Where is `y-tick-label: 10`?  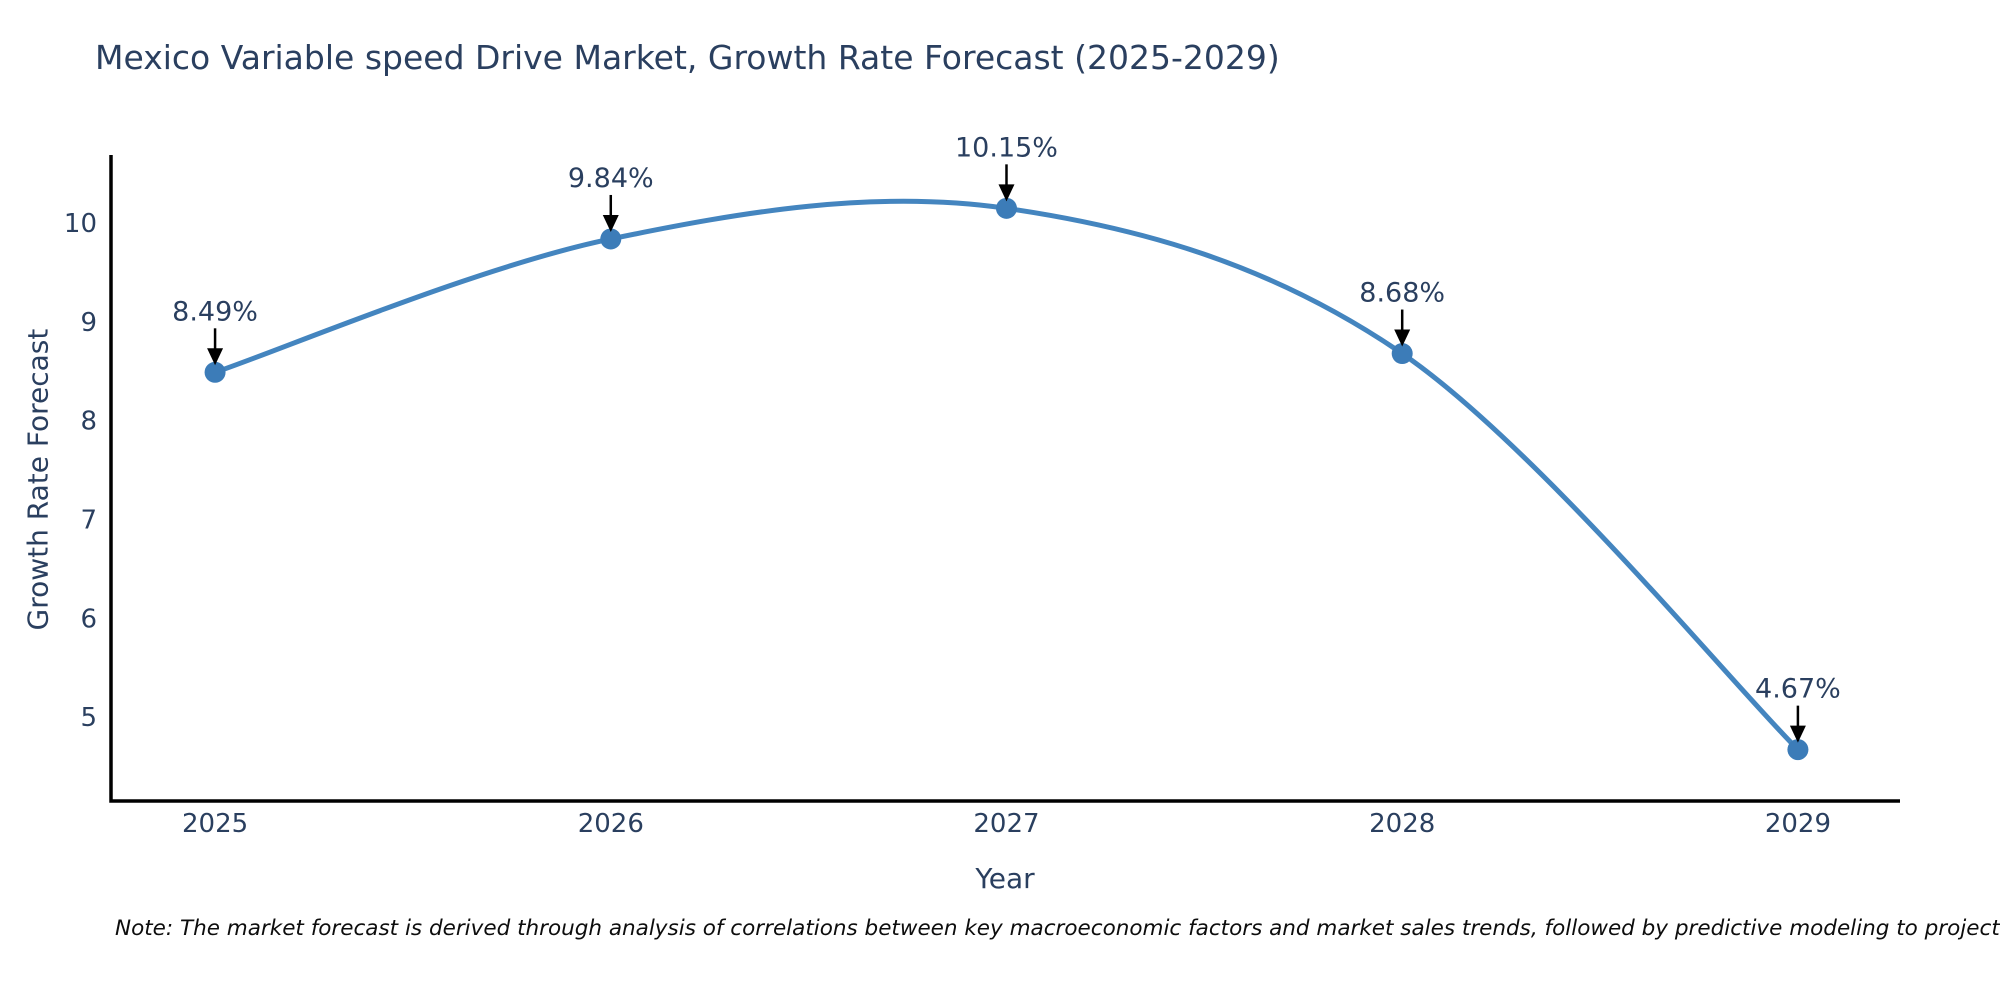 y-tick-label: 10 is located at coordinates (80, 224).